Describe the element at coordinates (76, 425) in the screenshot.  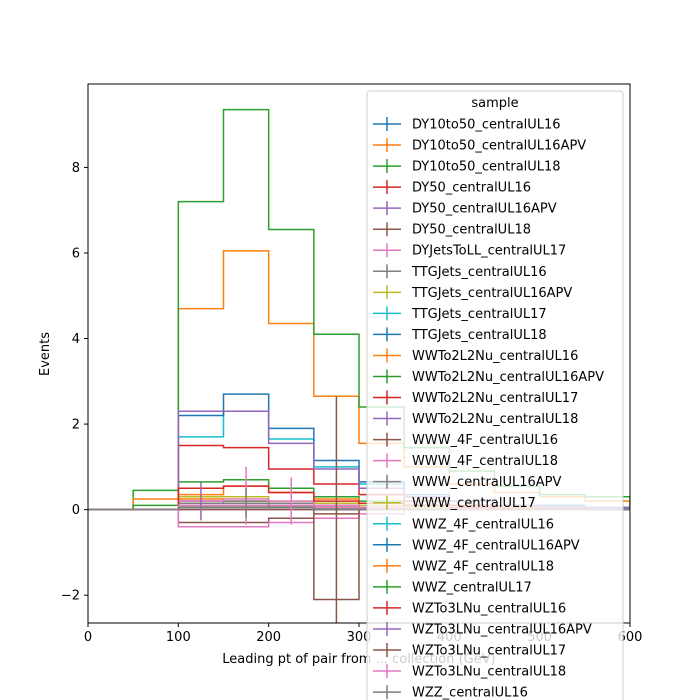
I see `y-tick-label: 2` at that location.